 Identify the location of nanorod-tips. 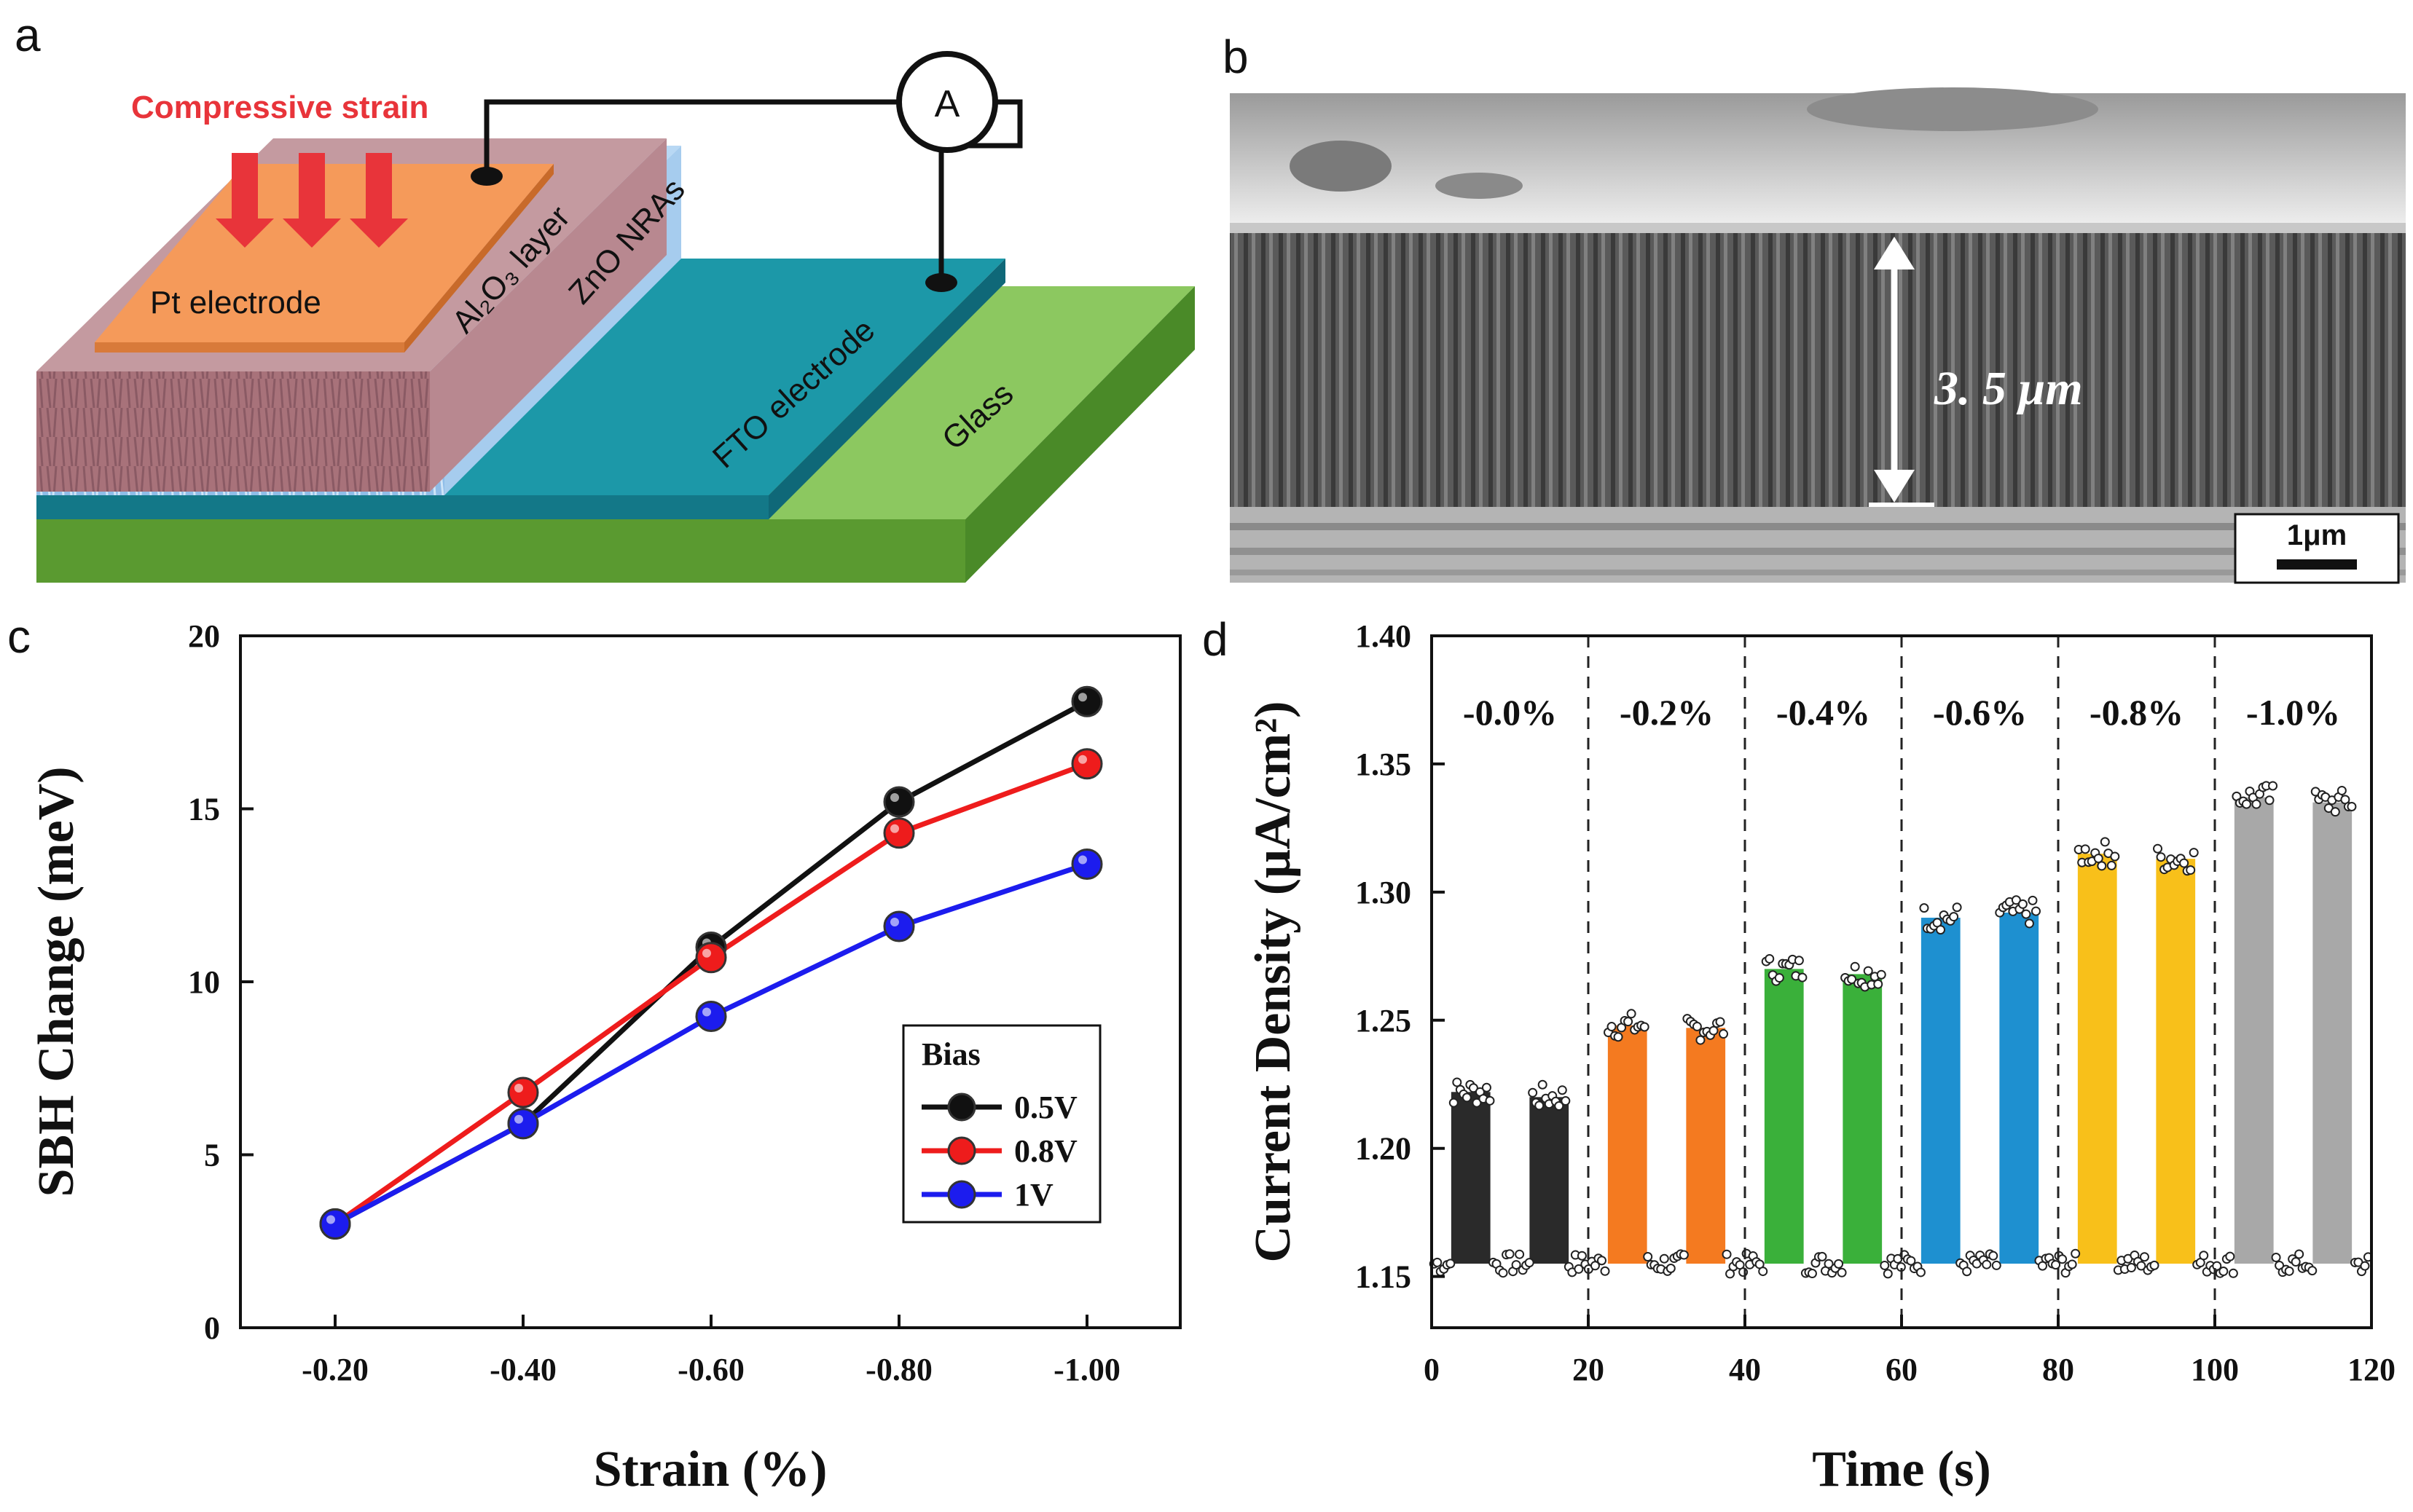
(1818, 228).